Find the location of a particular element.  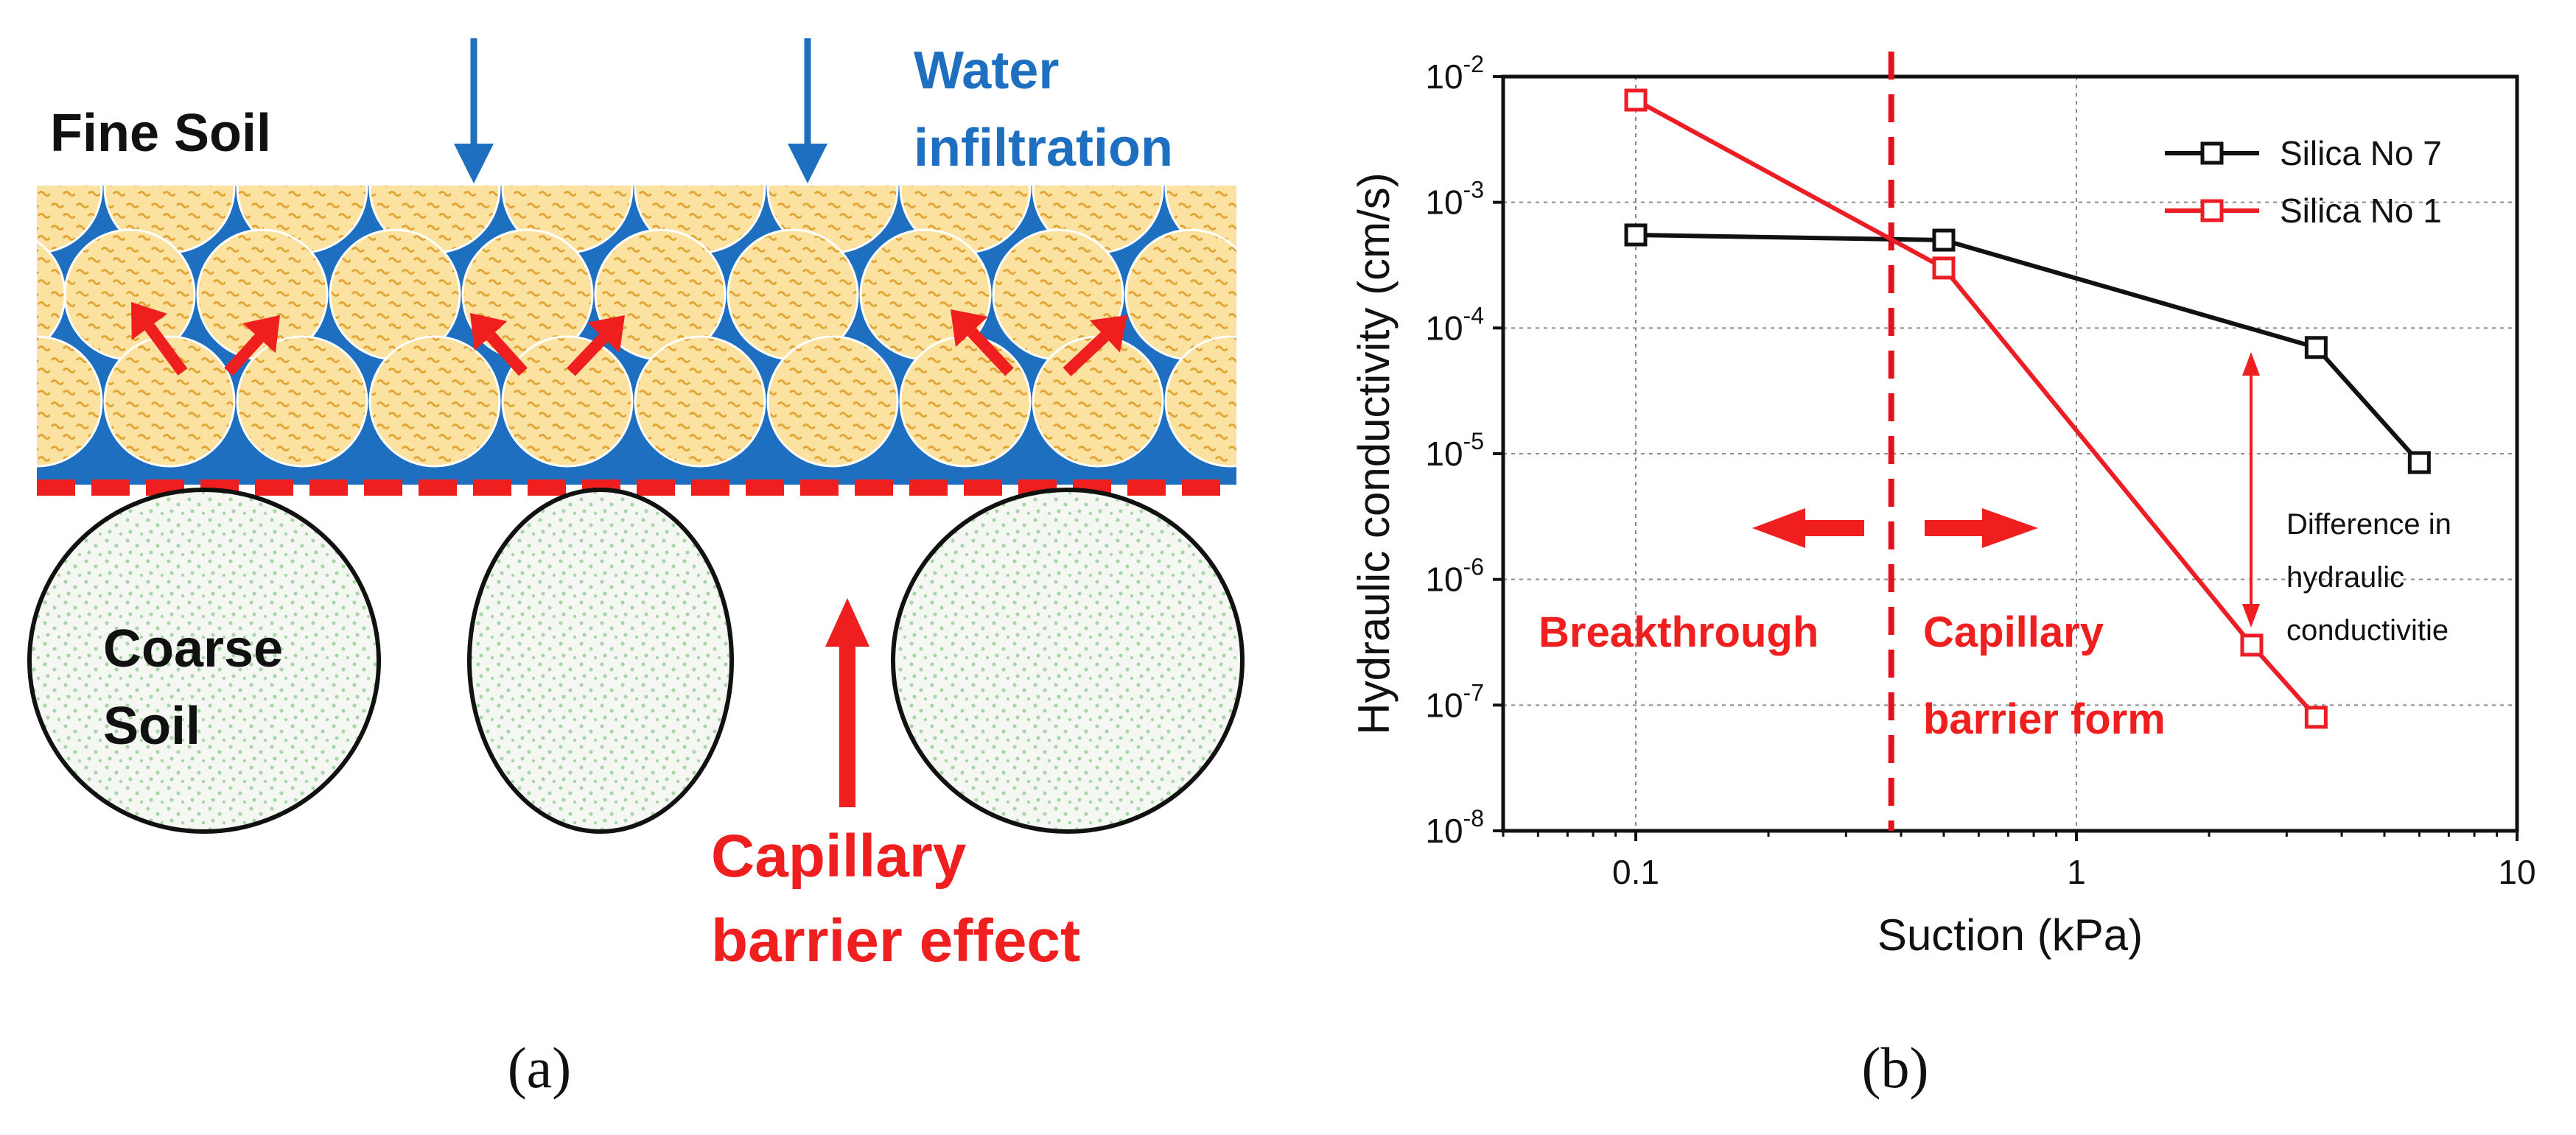

capillary-up-arrow-head is located at coordinates (847, 622).